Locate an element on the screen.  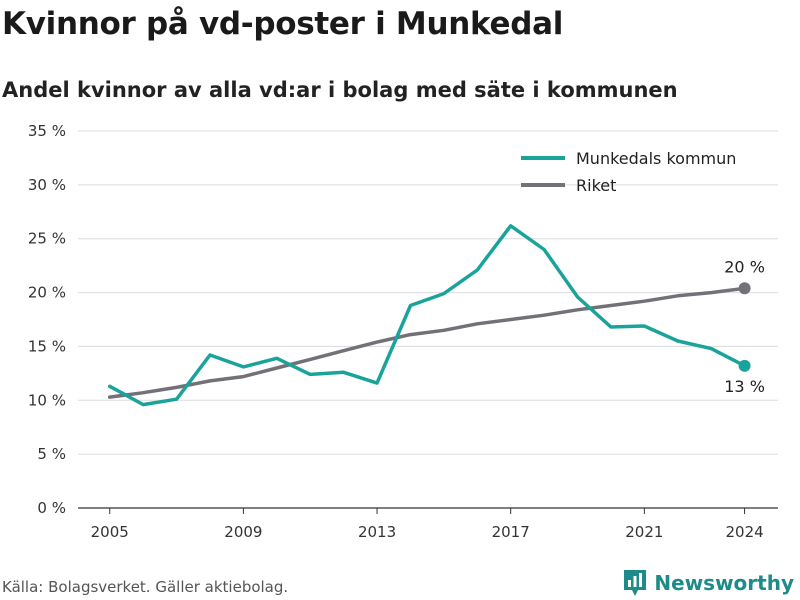
x-tick-label: 2005 is located at coordinates (110, 532).